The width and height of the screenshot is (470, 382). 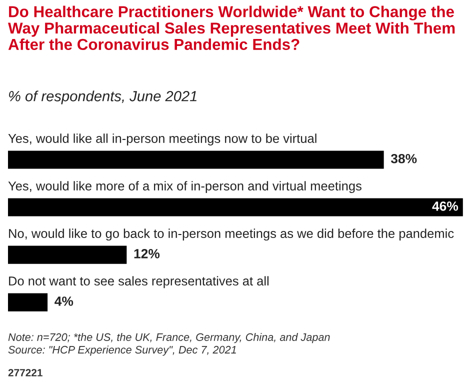 I want to click on chart-title: Do Healthcare Practitioners Worldwide* Want to Change the Way Pharmaceutical Sales Representatives Meet With Them After the Coronavirus Pandemic Ends?, so click(x=231, y=28).